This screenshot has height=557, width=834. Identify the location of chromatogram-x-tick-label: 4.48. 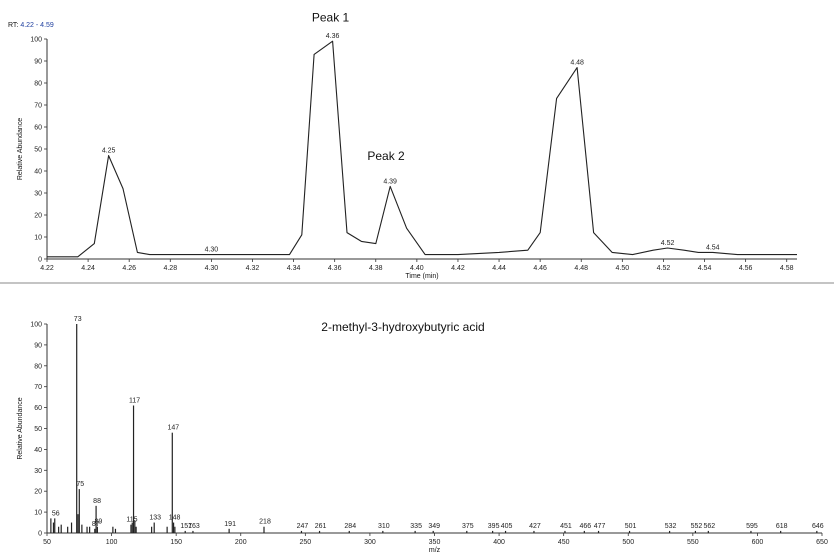
(581, 268).